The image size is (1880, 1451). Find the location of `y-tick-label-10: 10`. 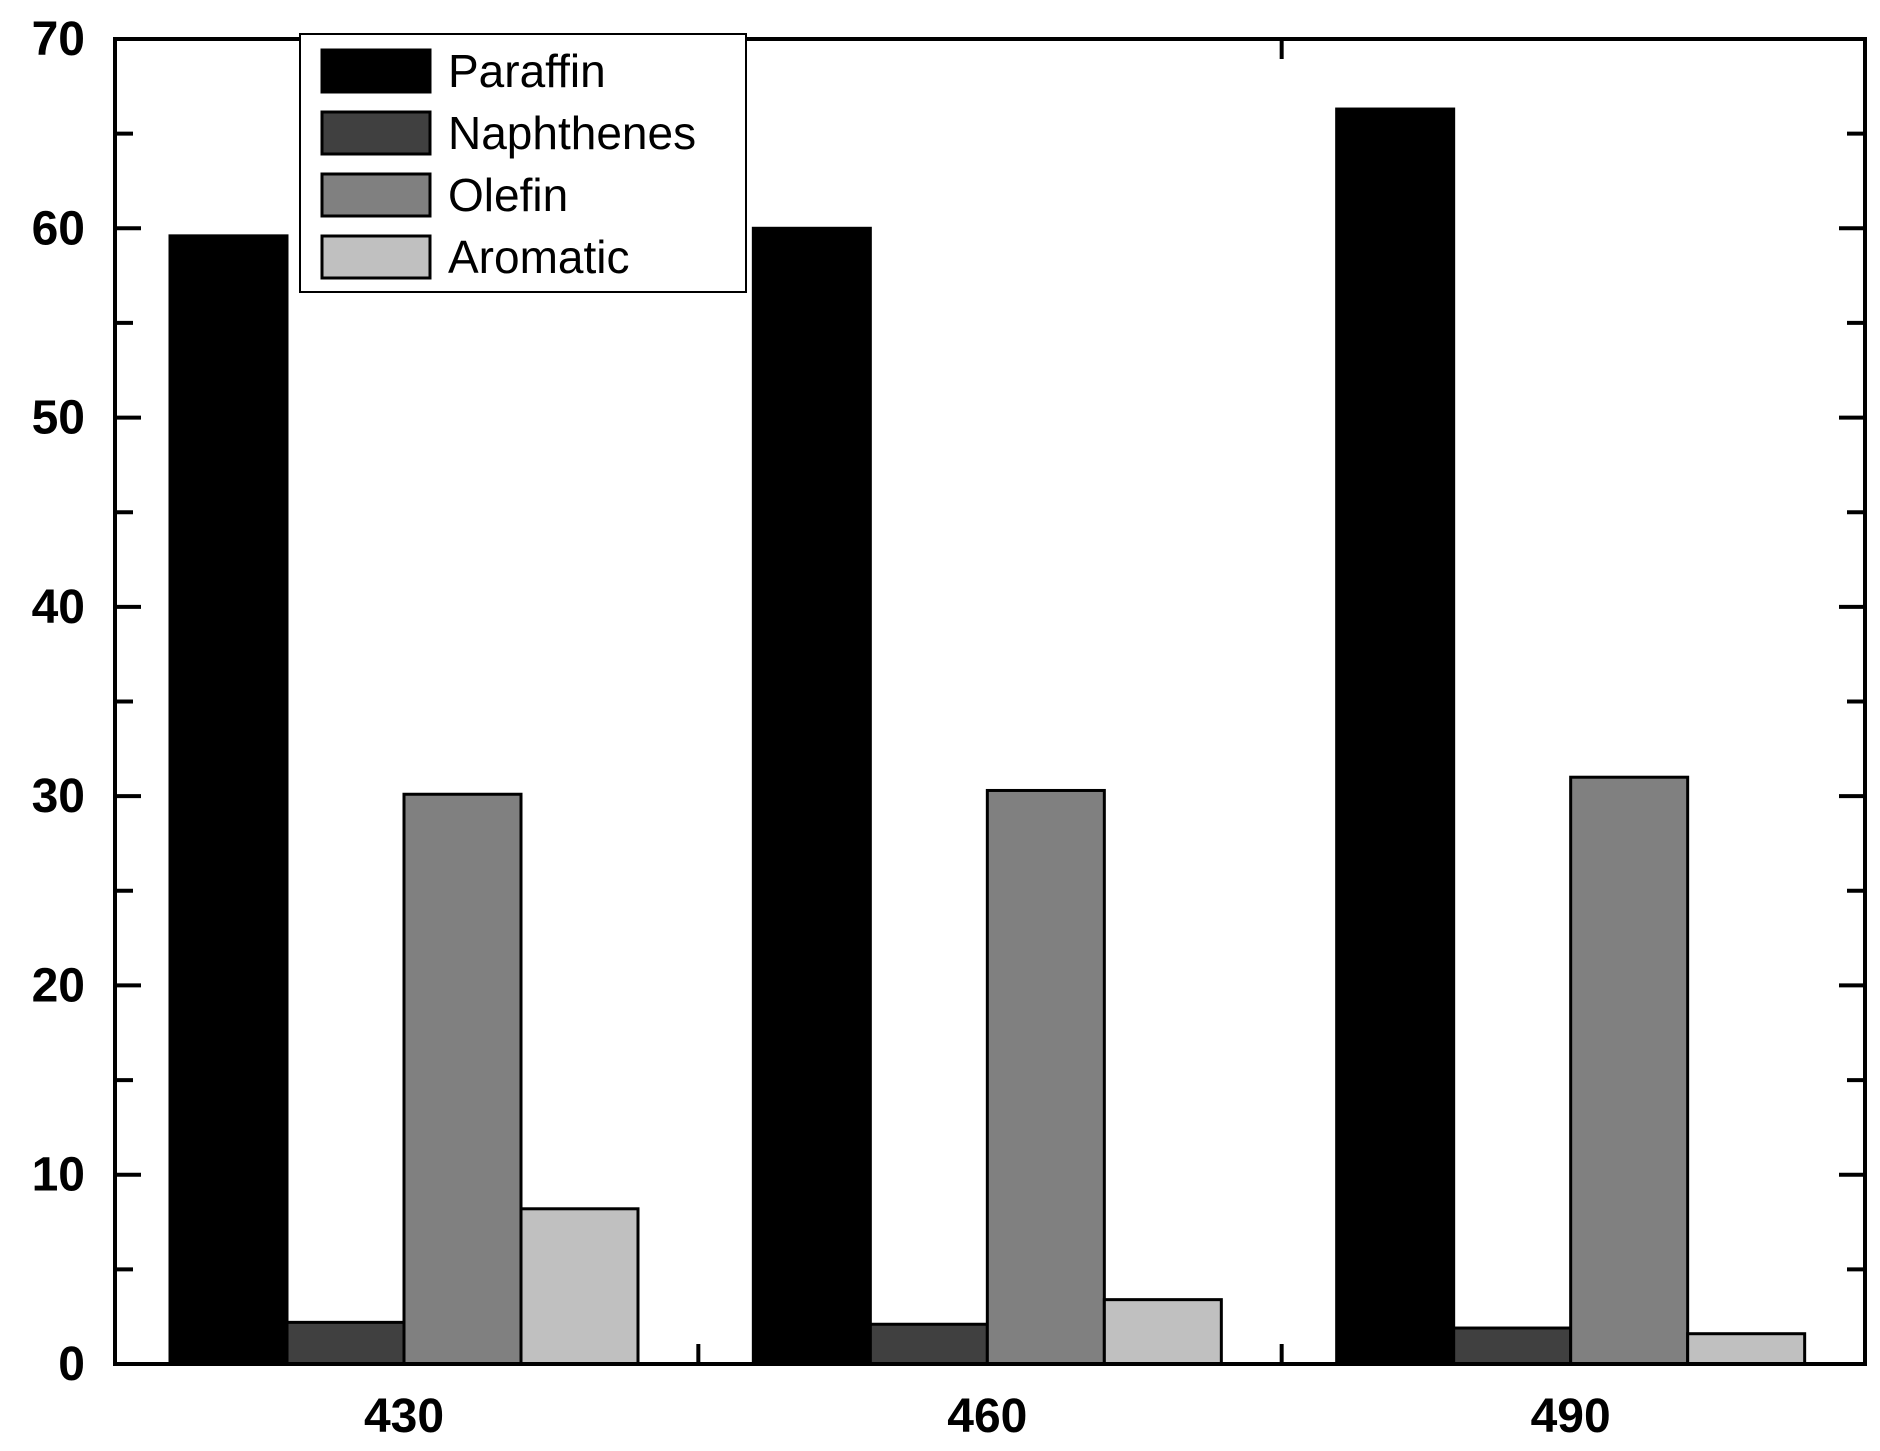

y-tick-label-10: 10 is located at coordinates (58, 1175).